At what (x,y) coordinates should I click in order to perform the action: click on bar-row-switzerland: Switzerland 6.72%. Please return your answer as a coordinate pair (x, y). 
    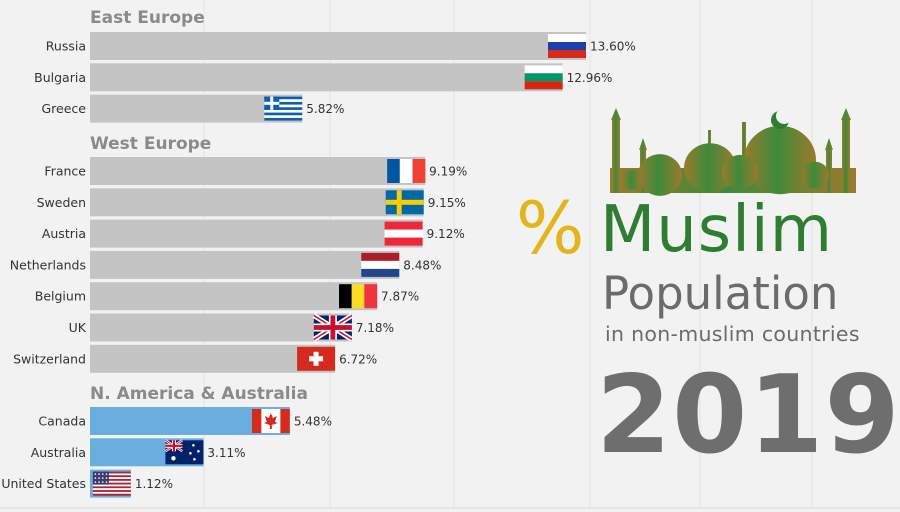
    Looking at the image, I should click on (195, 358).